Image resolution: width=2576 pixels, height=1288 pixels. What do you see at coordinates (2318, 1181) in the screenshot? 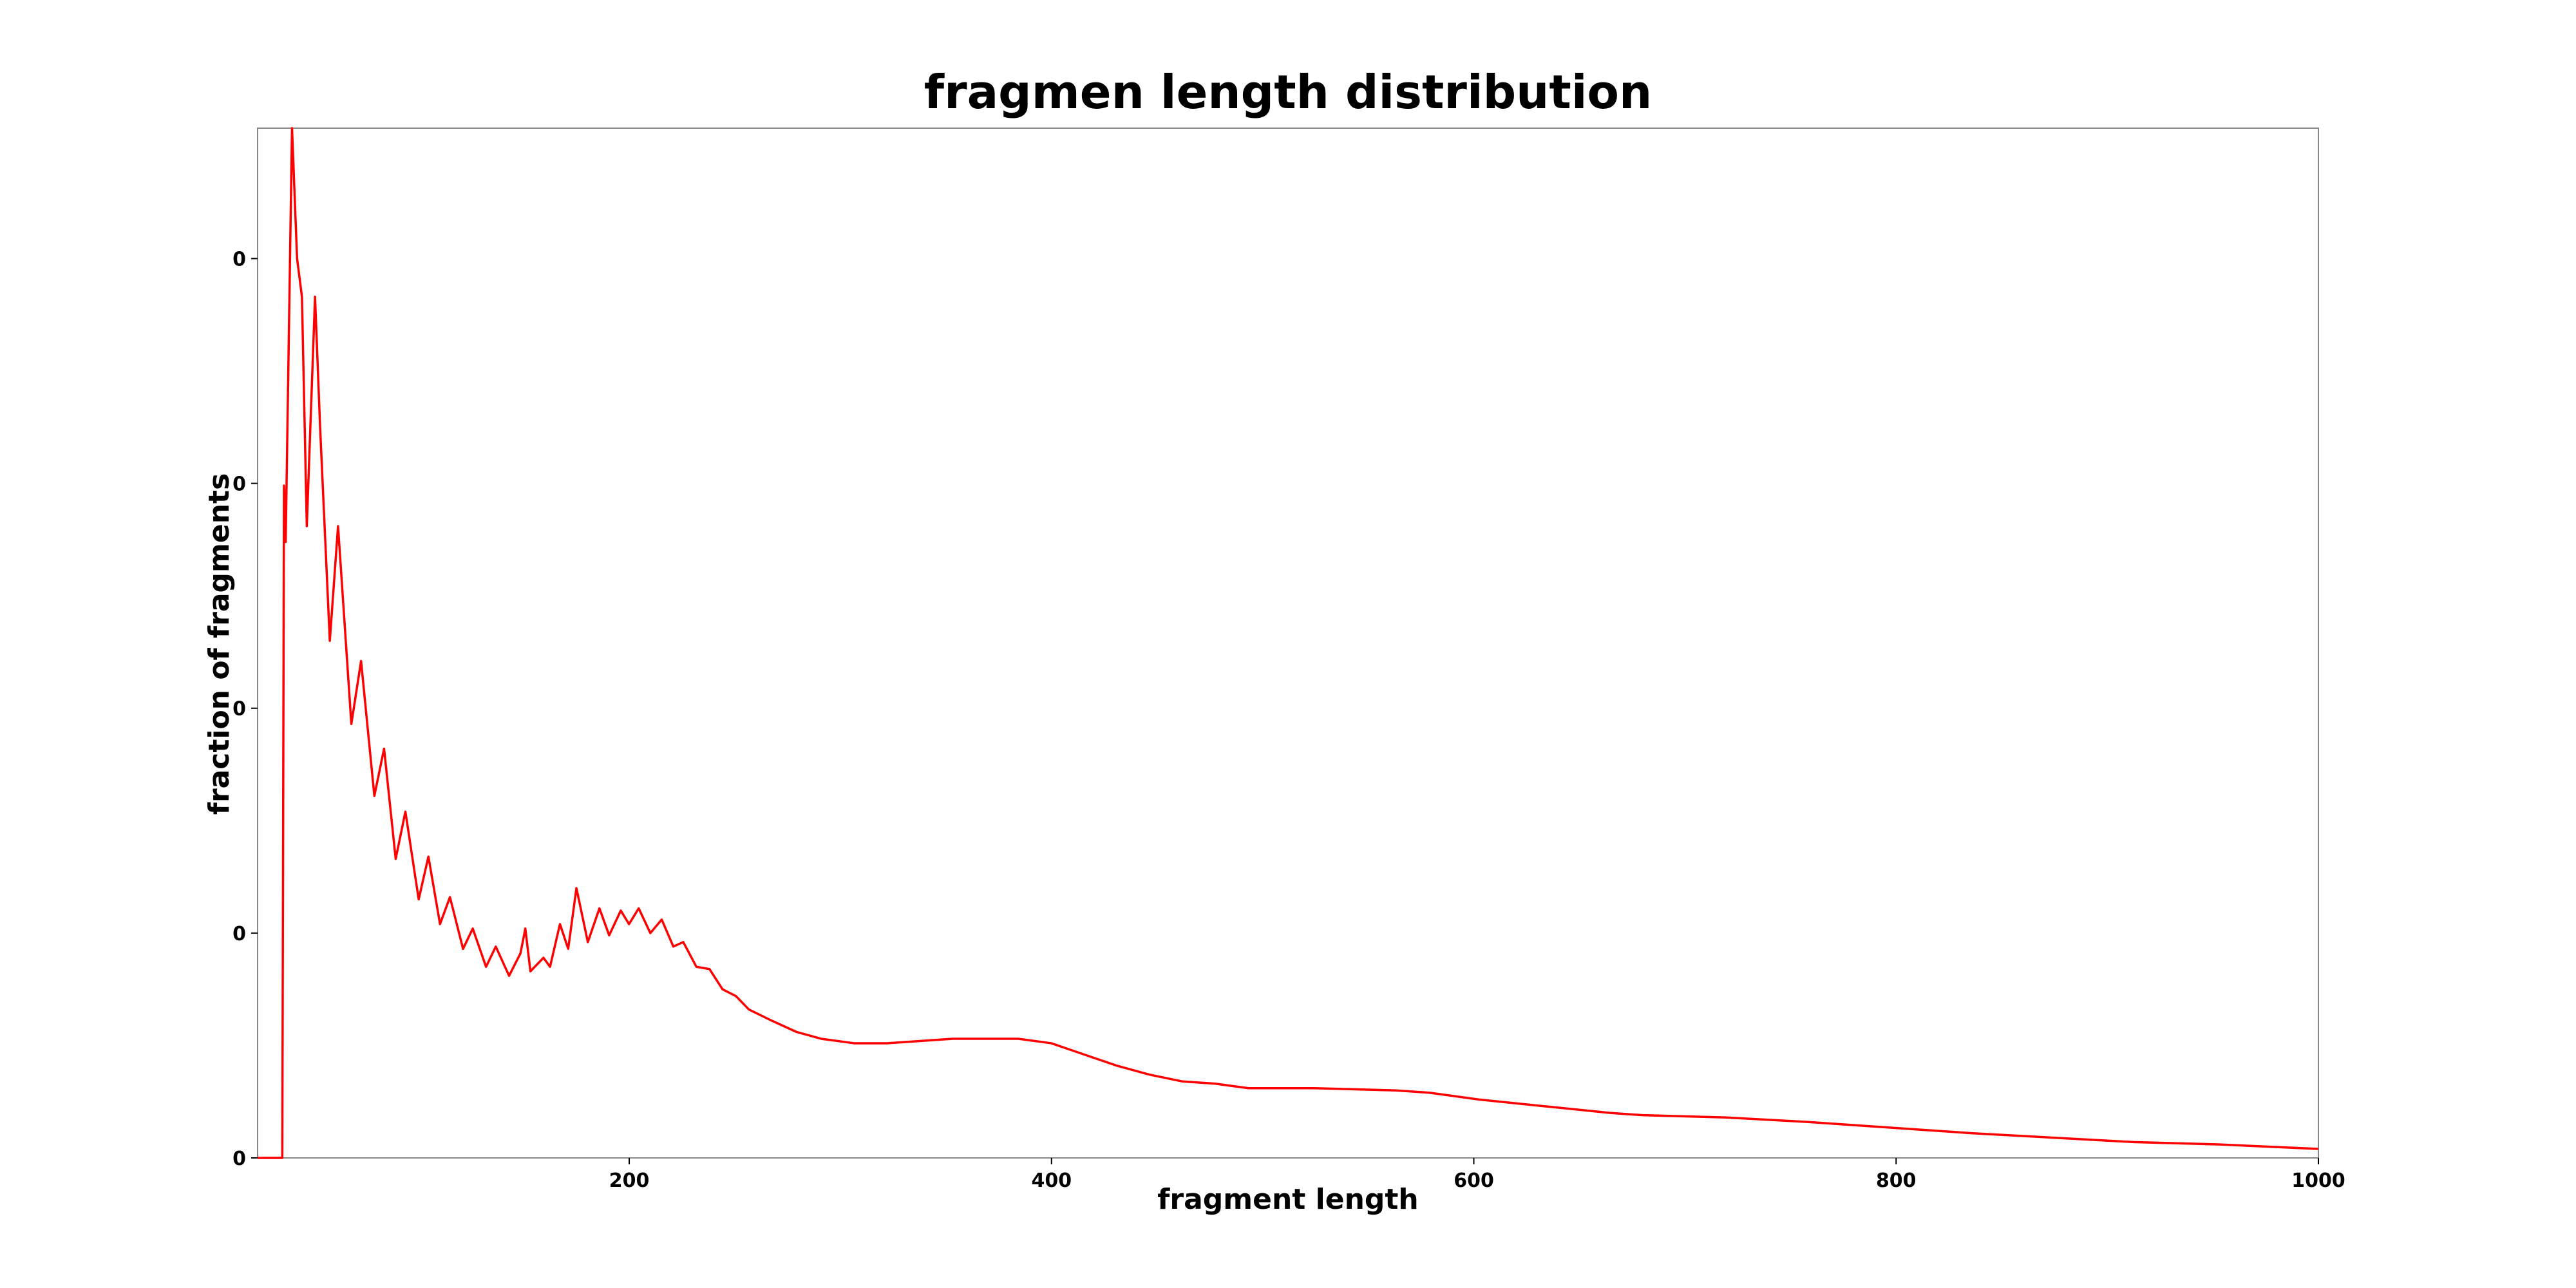
I see `x-tick-label: 1000` at bounding box center [2318, 1181].